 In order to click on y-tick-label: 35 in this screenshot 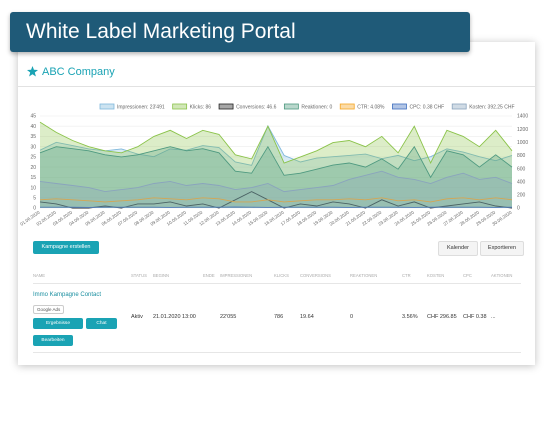, I will do `click(33, 137)`.